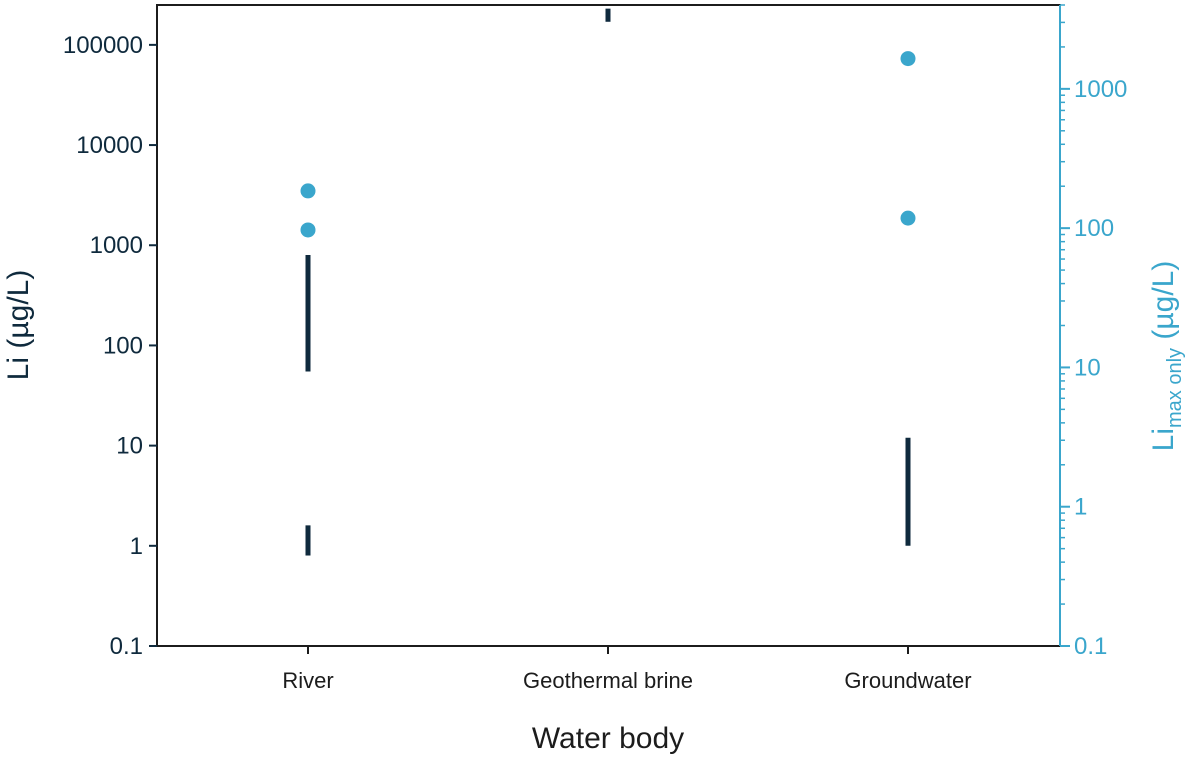 This screenshot has height=758, width=1187. I want to click on y-tick-label: 0.1, so click(126, 646).